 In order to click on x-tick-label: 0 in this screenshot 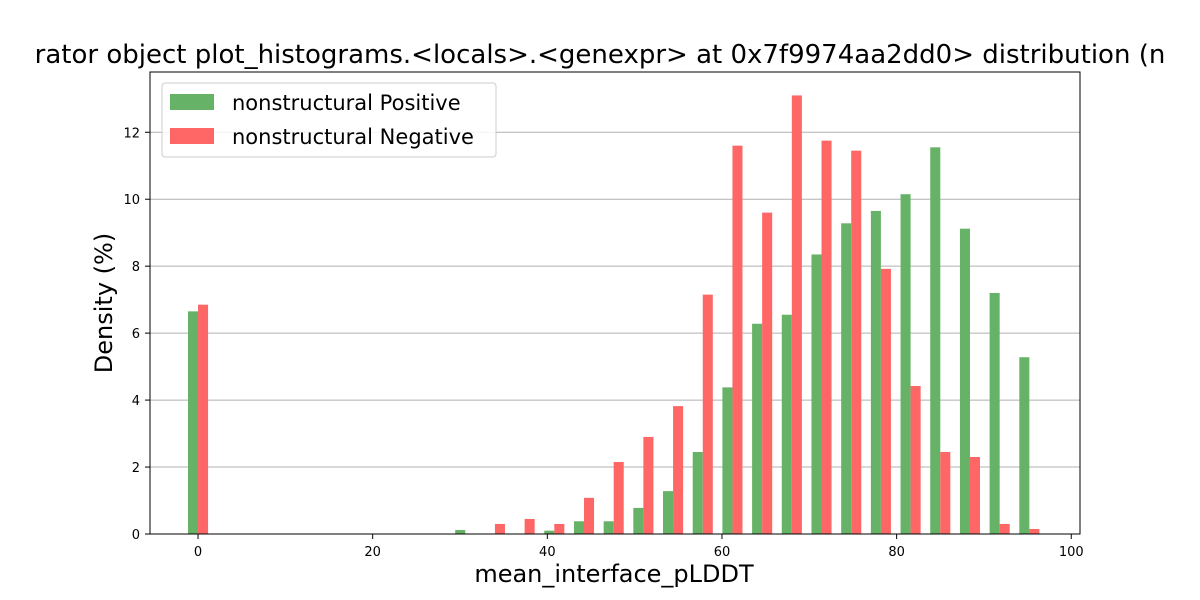, I will do `click(198, 552)`.